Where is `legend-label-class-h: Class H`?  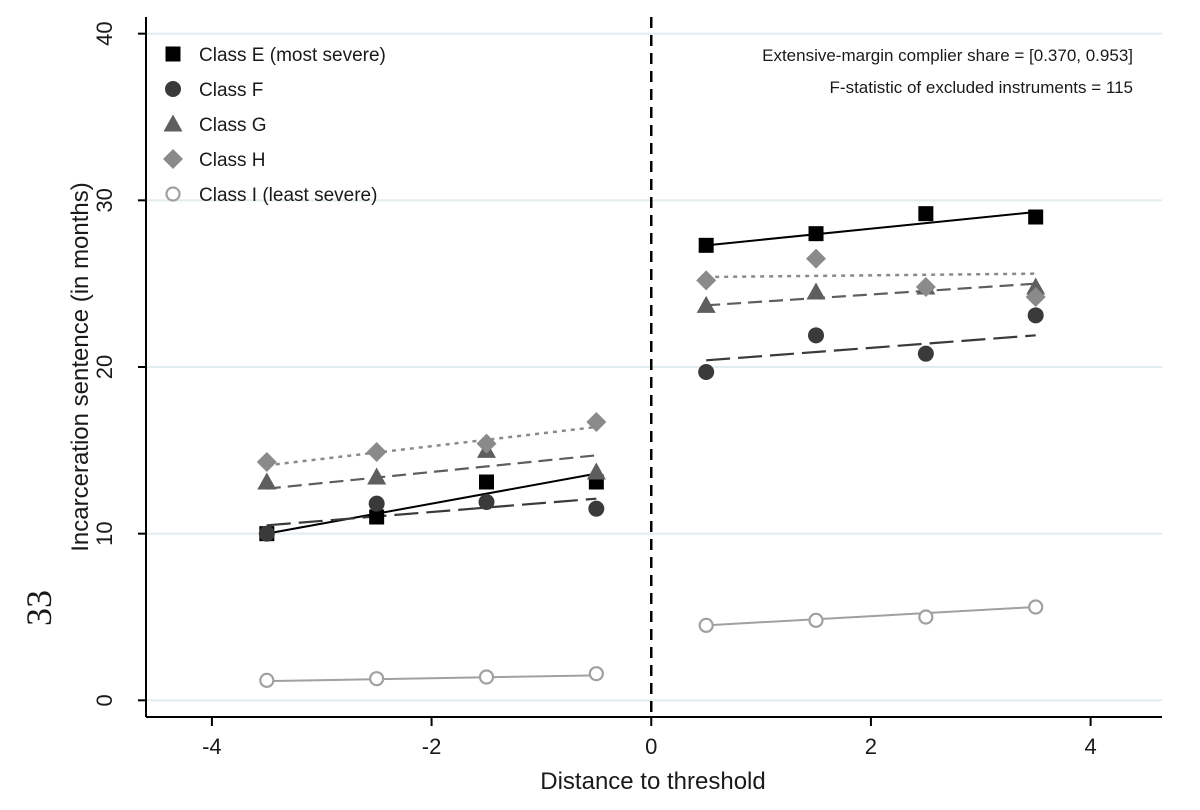 legend-label-class-h: Class H is located at coordinates (232, 160).